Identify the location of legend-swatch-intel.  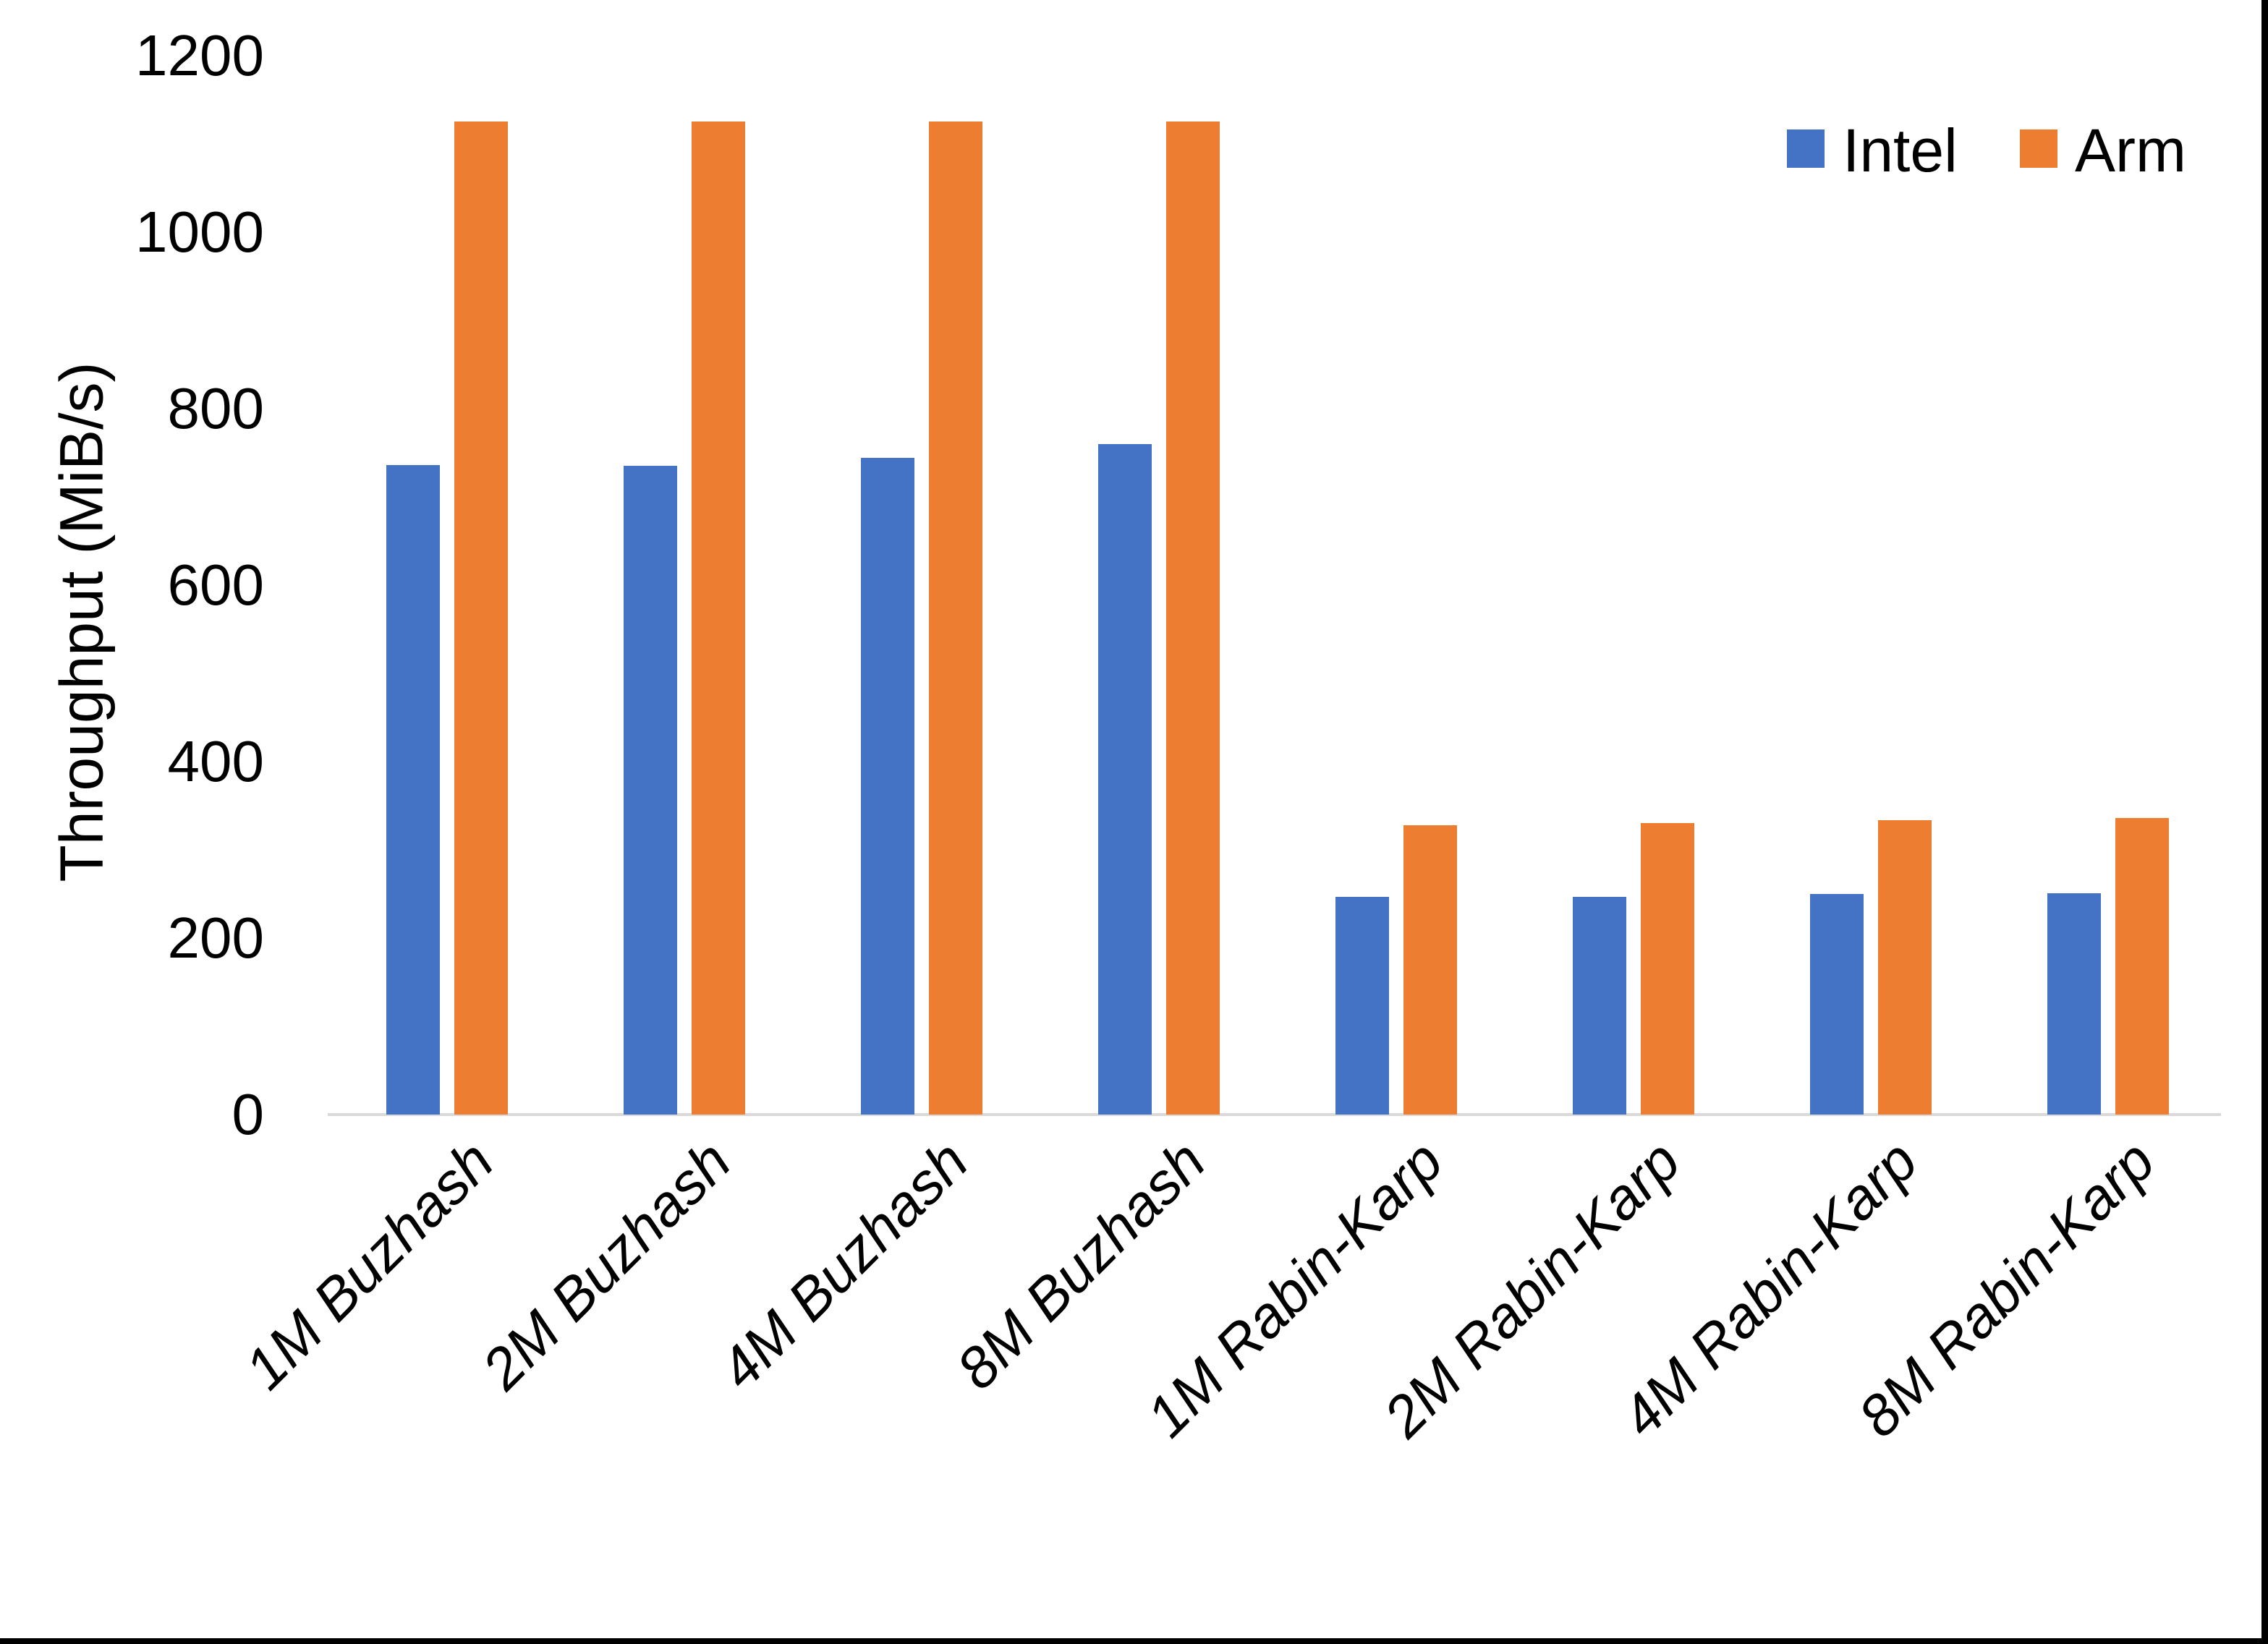
(1806, 148).